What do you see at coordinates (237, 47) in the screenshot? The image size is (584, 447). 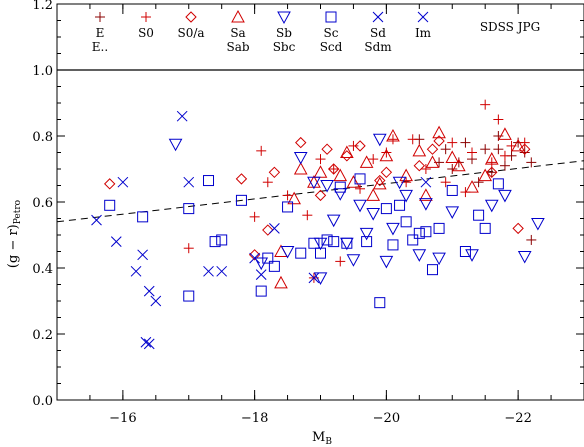 I see `legend-label-secondary: Sab` at bounding box center [237, 47].